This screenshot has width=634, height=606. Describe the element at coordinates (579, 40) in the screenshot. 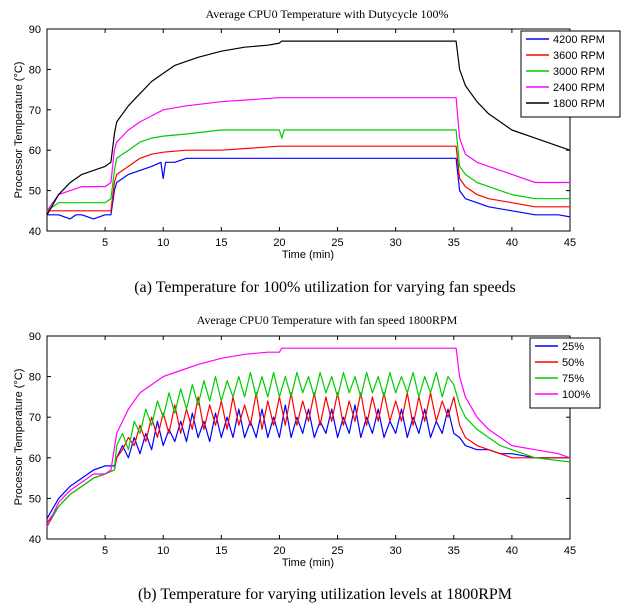

I see `chart-a-legend-label: 4200 RPM` at that location.